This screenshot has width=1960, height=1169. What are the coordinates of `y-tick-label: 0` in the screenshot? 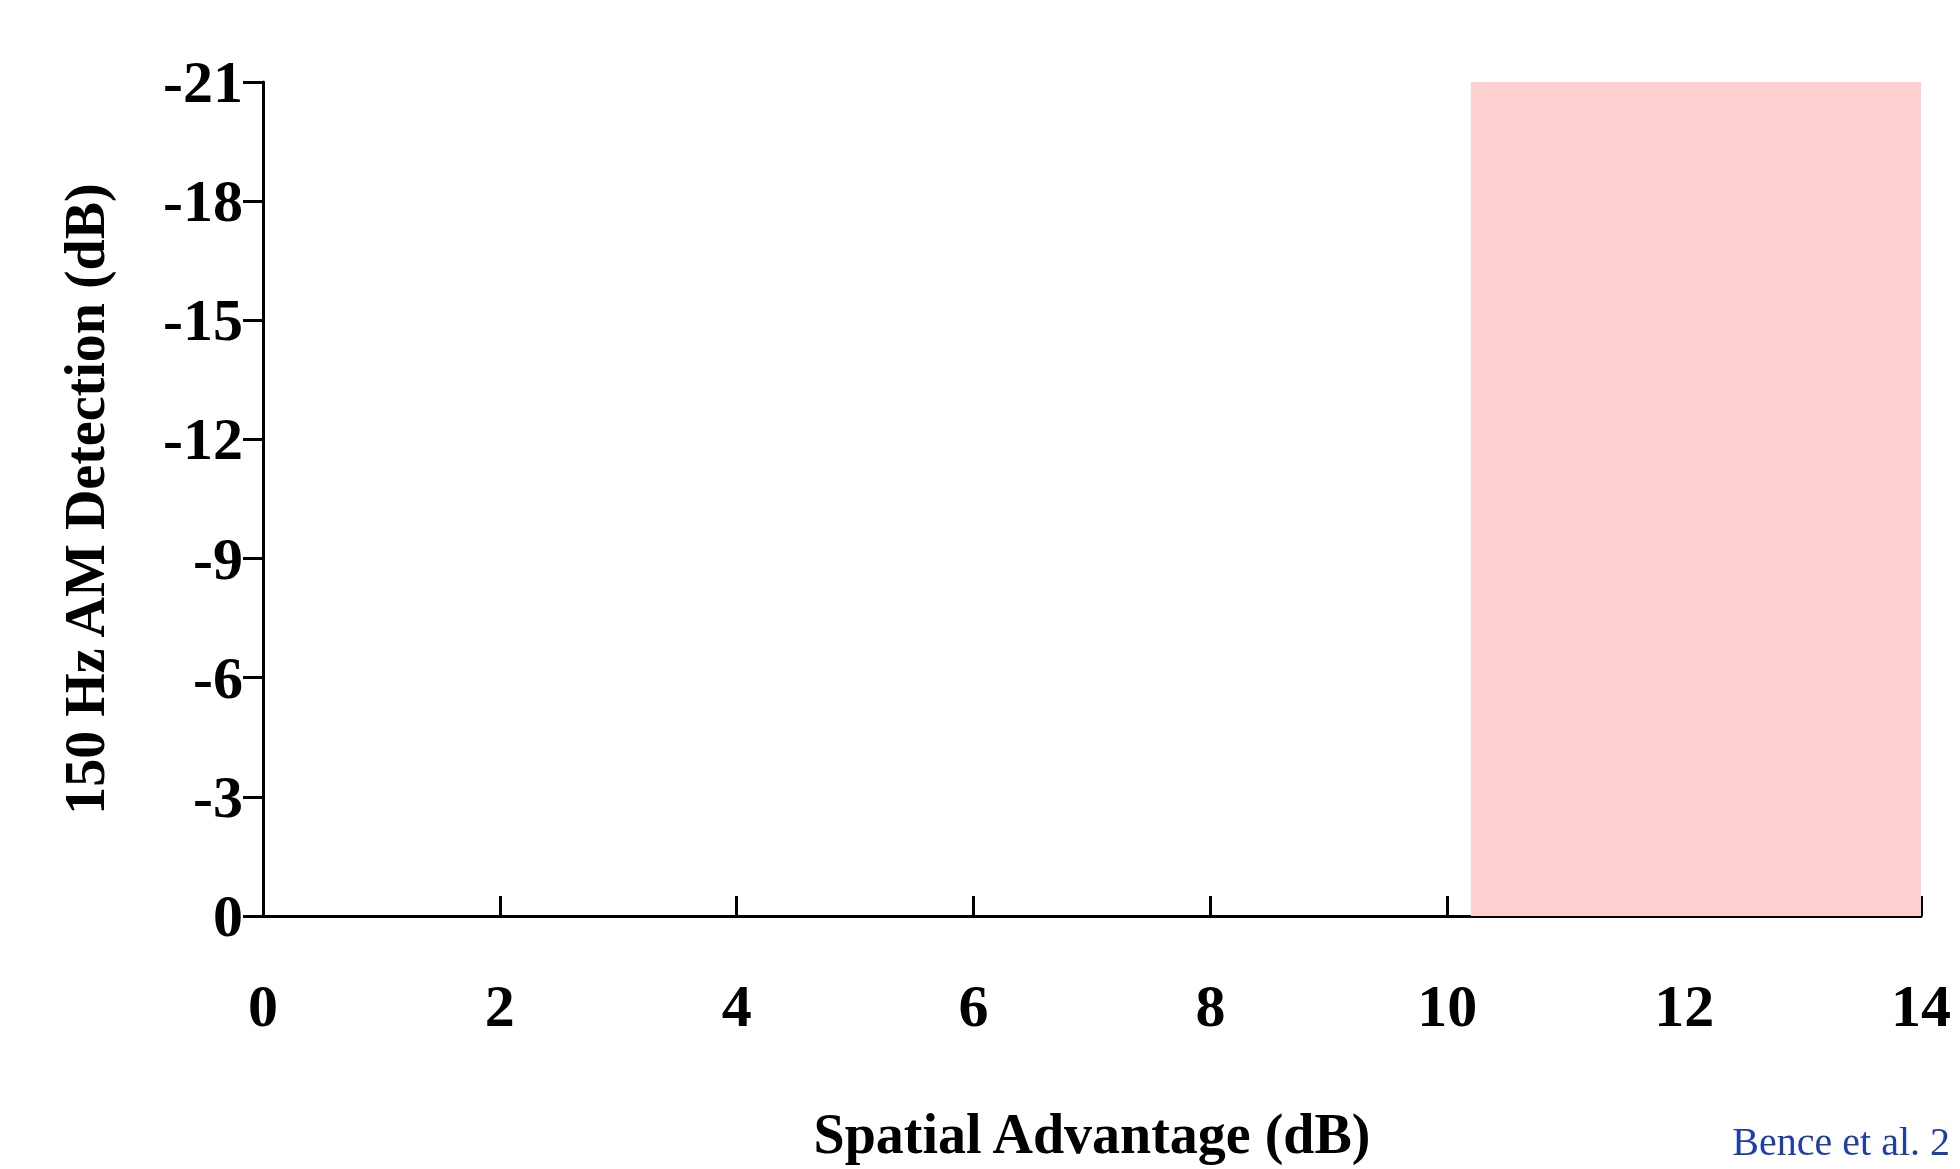 It's located at (228, 916).